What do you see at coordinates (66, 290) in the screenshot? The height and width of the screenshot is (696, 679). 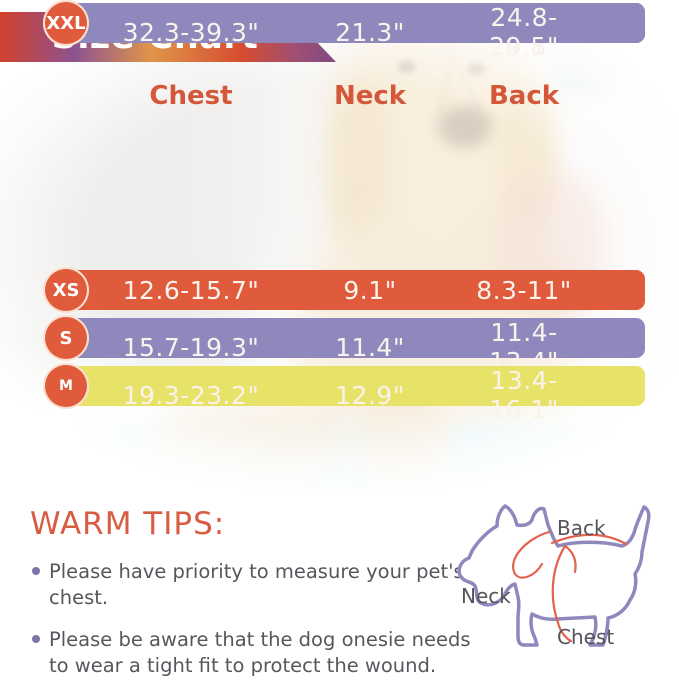 I see `size-badge: XS` at bounding box center [66, 290].